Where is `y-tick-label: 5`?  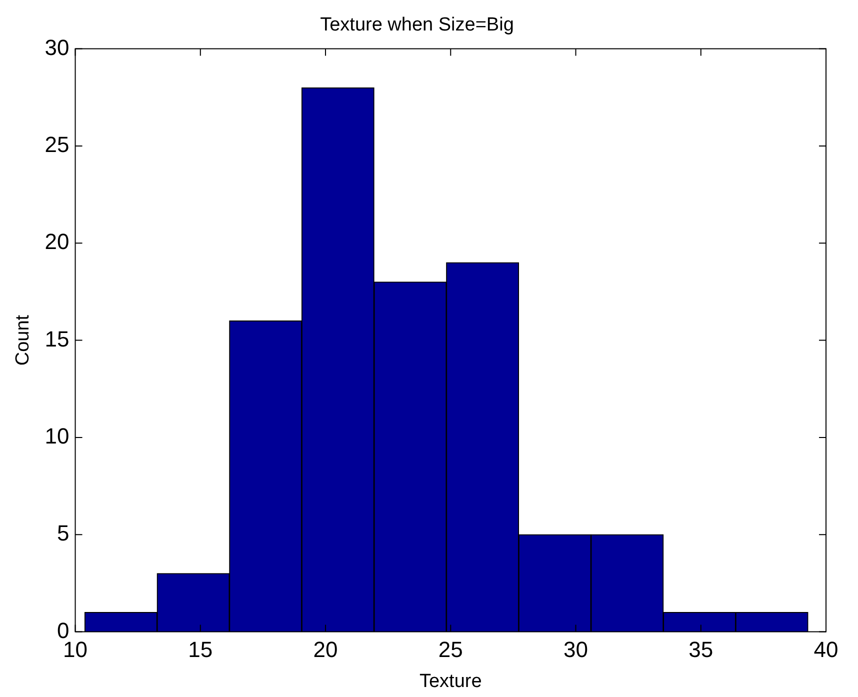 y-tick-label: 5 is located at coordinates (63, 533).